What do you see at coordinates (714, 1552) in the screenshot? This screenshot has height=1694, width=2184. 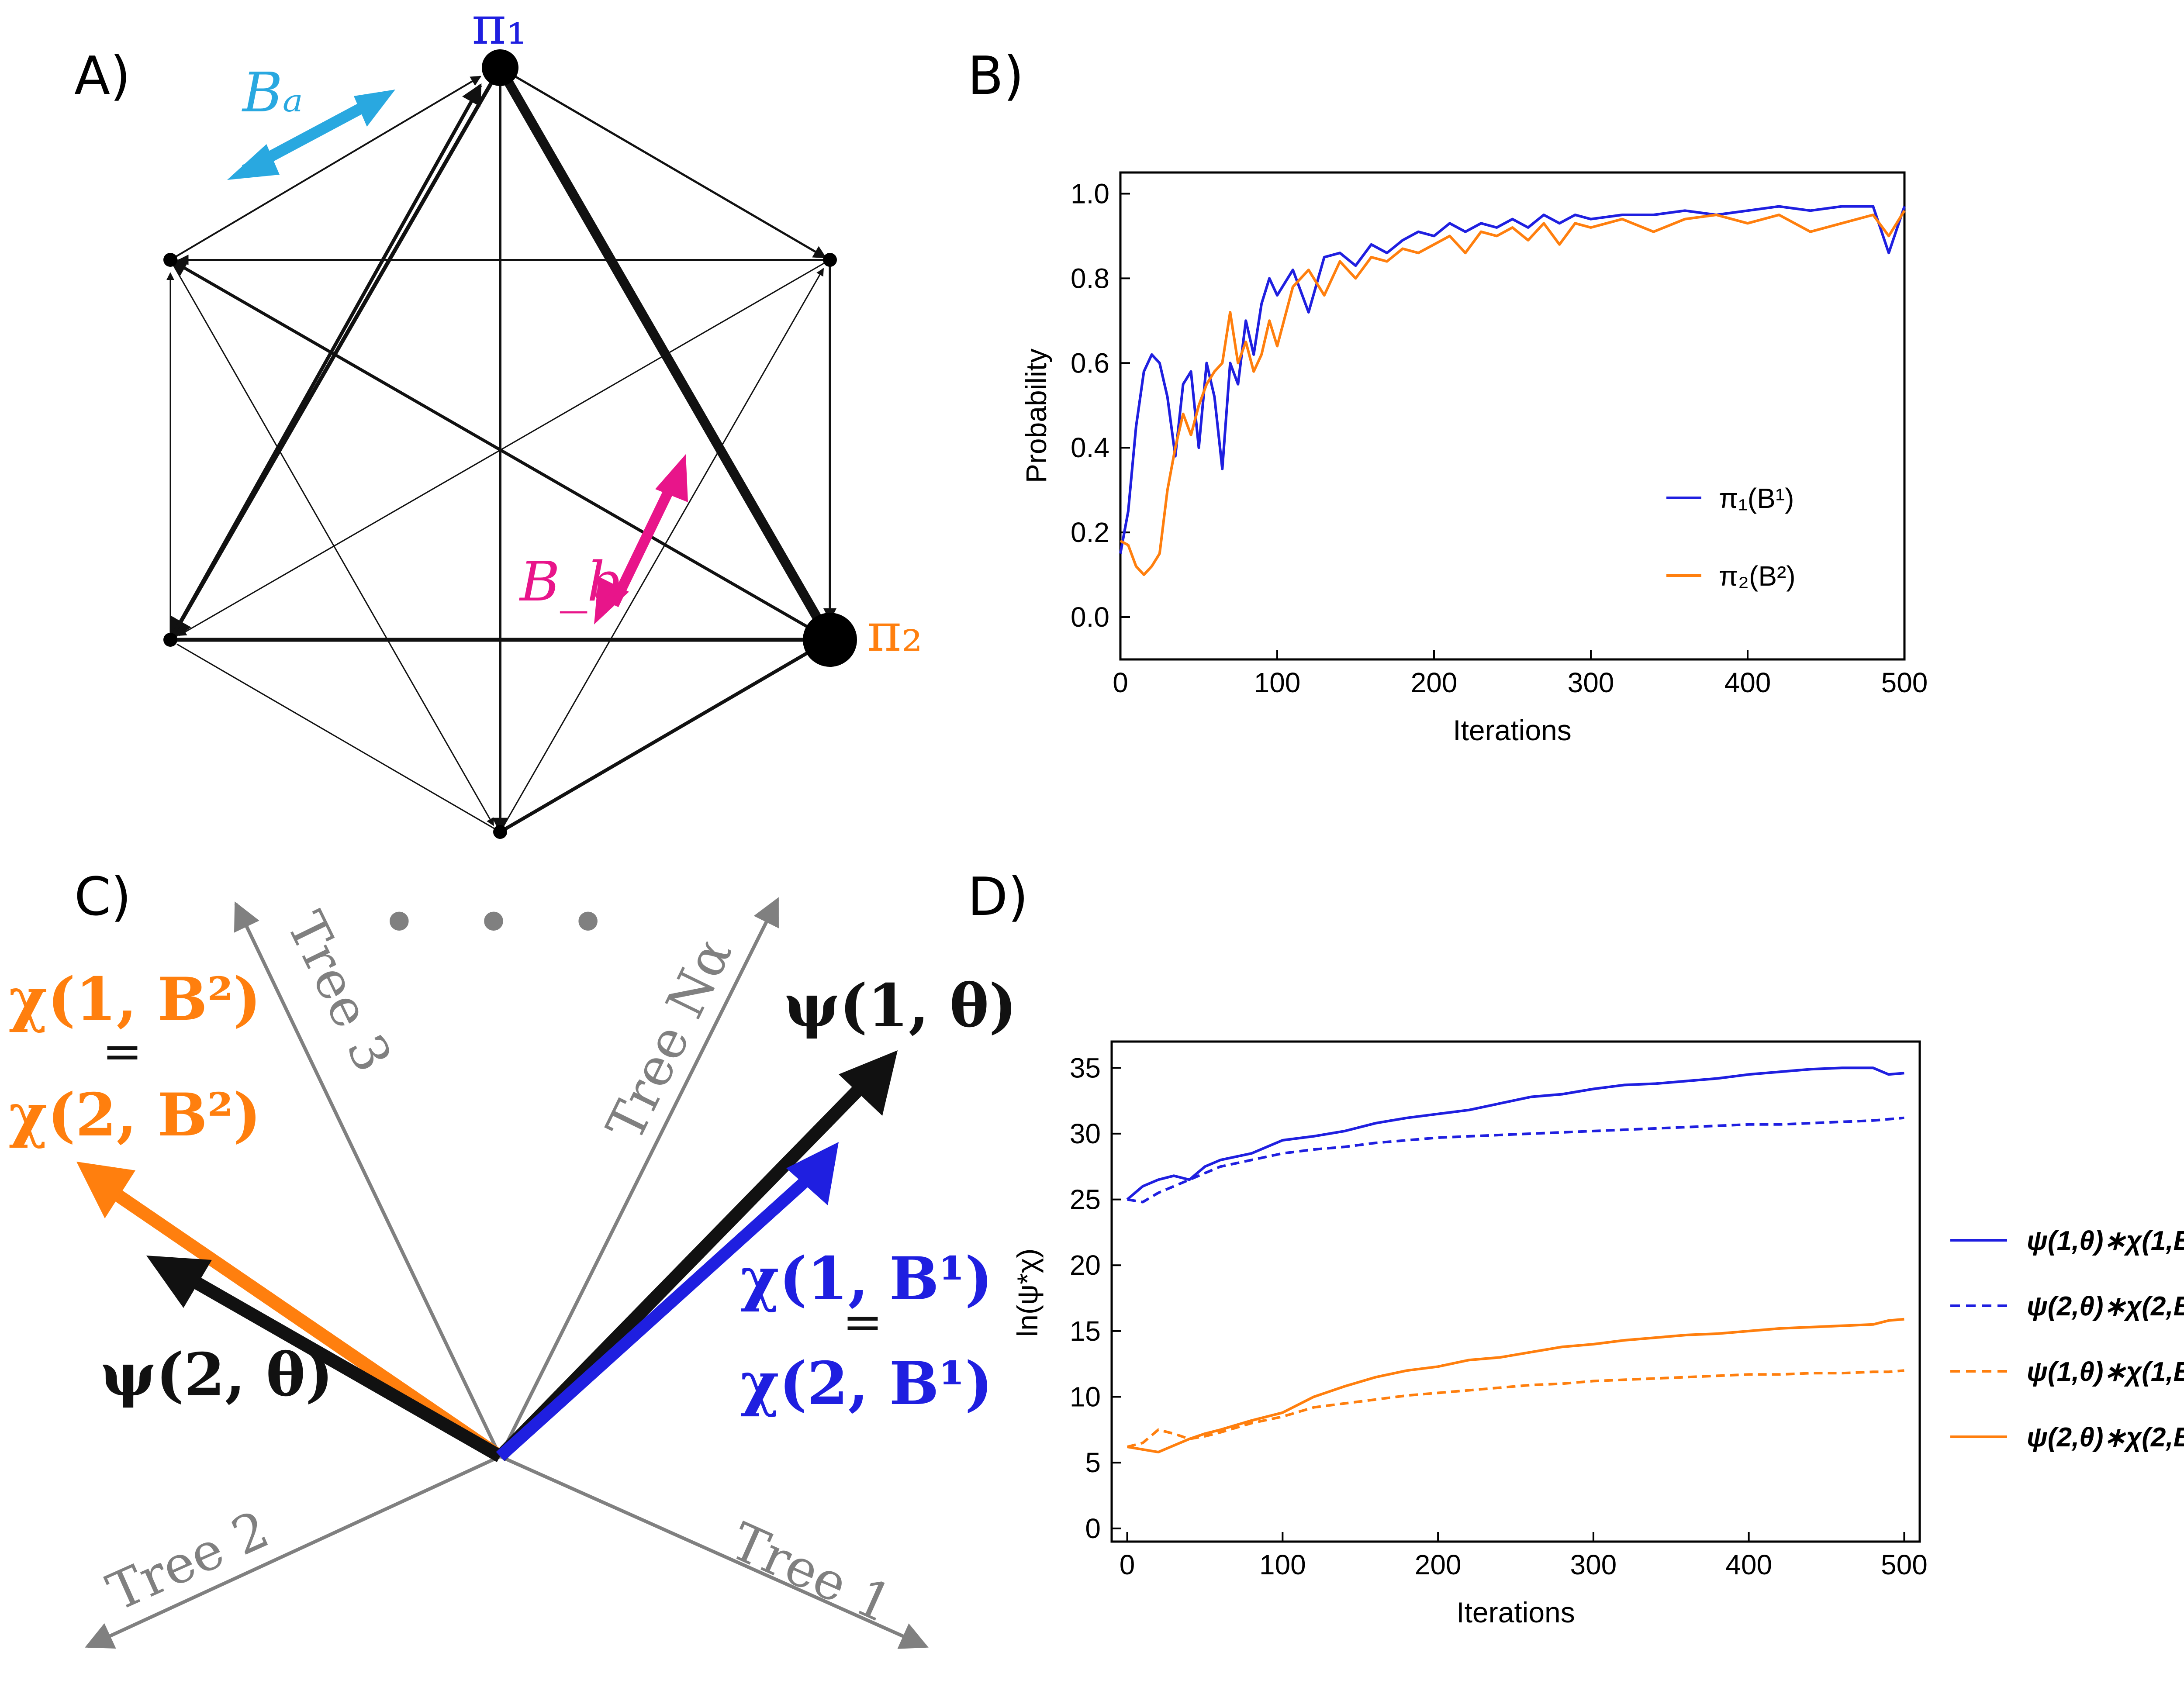 I see `tree-1-axis` at bounding box center [714, 1552].